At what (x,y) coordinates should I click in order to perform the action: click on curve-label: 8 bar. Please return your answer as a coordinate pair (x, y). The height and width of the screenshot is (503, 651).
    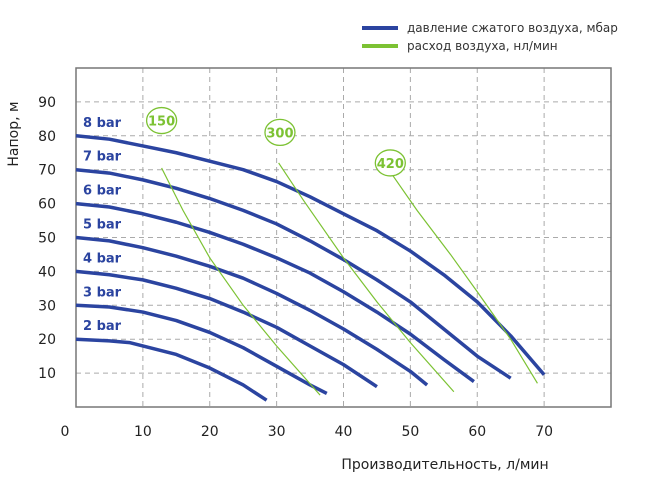
    Looking at the image, I should click on (102, 123).